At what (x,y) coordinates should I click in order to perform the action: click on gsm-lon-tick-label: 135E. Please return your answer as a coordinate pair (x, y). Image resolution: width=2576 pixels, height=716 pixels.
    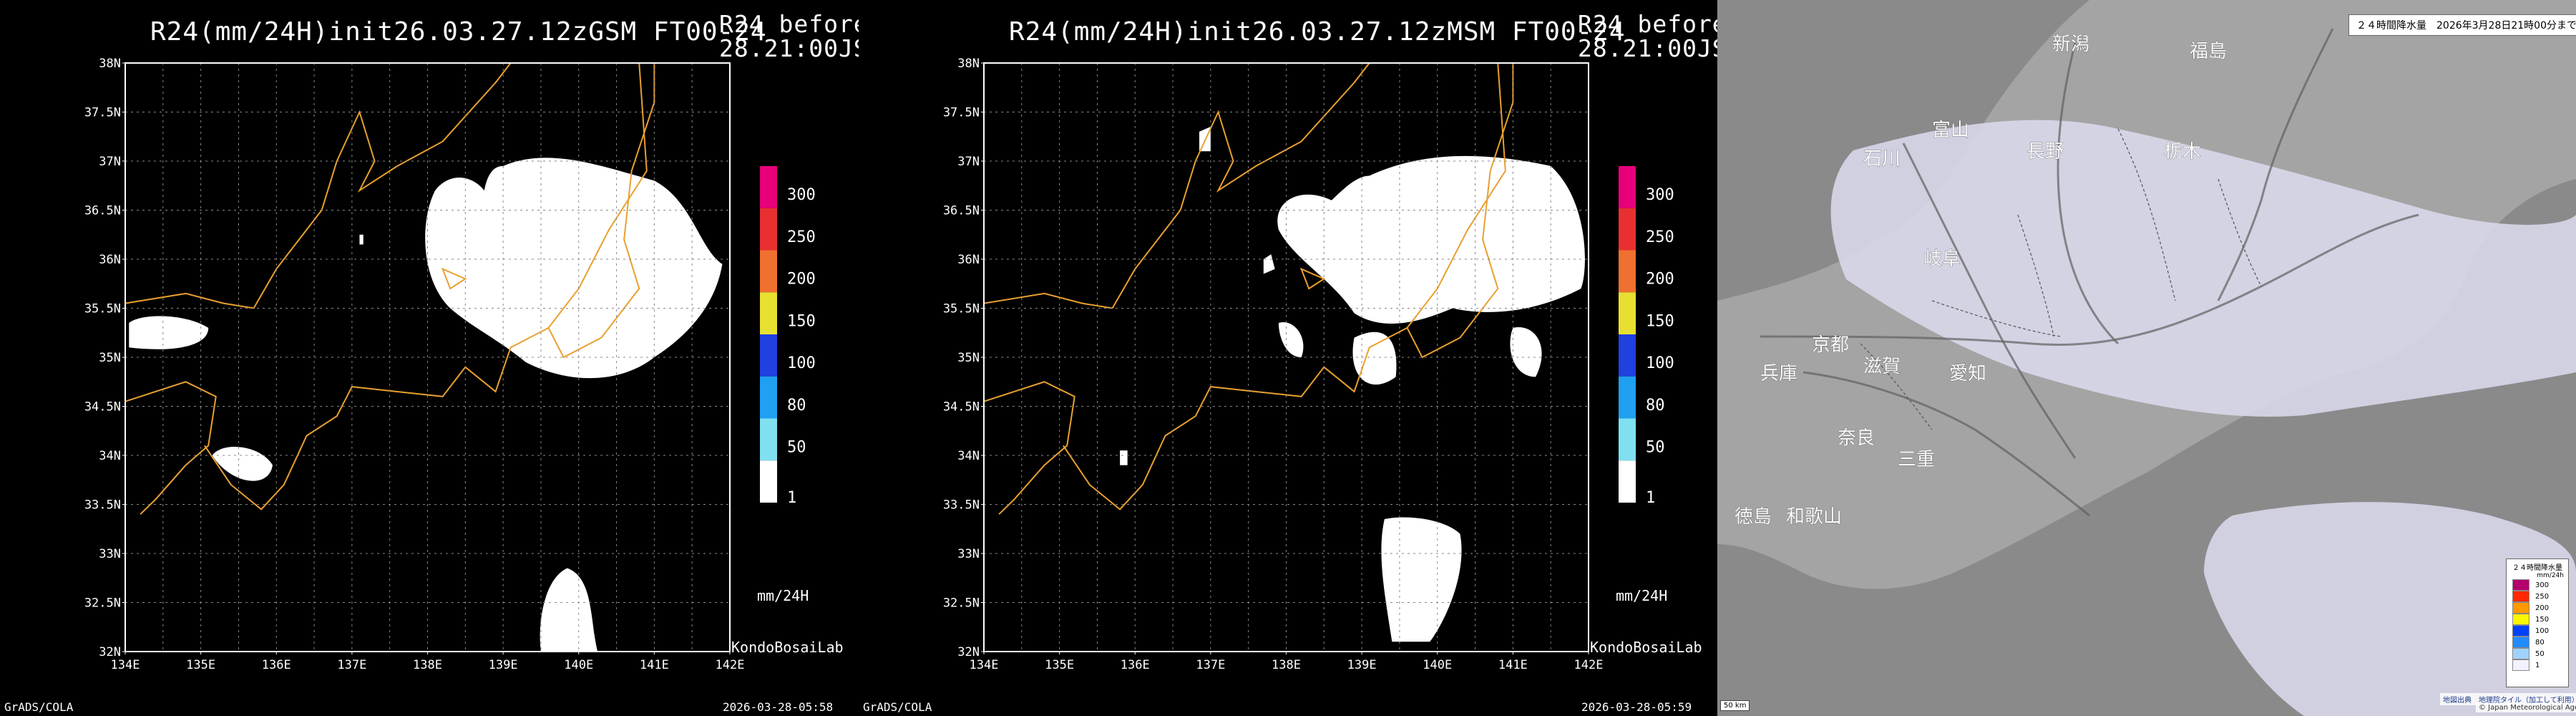
    Looking at the image, I should click on (200, 665).